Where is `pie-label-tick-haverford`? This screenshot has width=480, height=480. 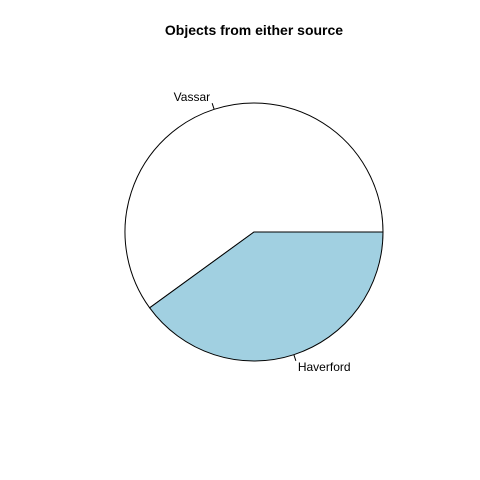
pie-label-tick-haverford is located at coordinates (295, 357).